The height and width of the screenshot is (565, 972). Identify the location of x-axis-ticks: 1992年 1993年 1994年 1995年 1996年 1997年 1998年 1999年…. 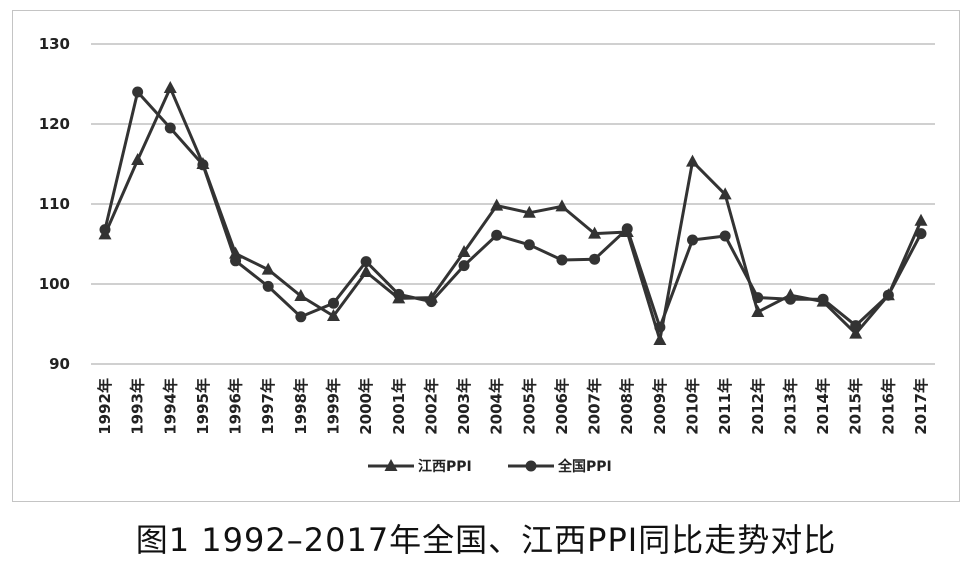
(513, 406).